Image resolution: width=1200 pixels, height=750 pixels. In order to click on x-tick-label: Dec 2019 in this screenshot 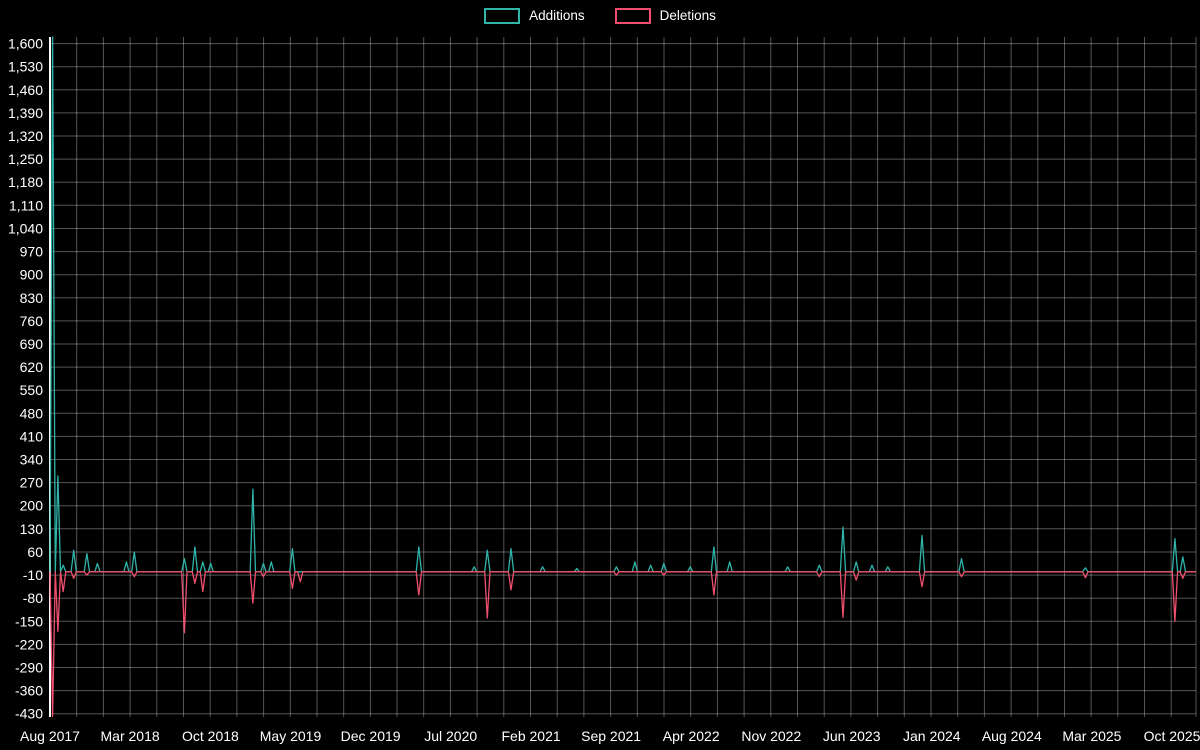, I will do `click(371, 736)`.